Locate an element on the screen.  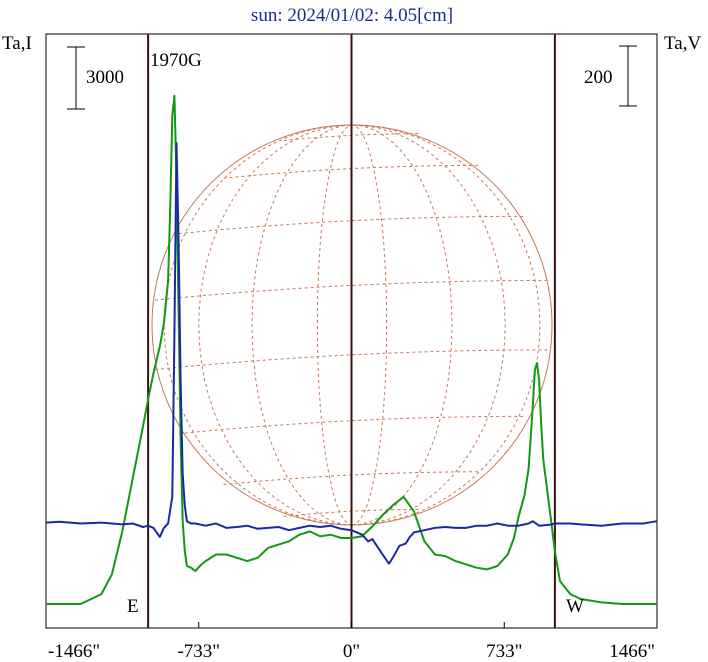
x-tick-label: 0" is located at coordinates (351, 651).